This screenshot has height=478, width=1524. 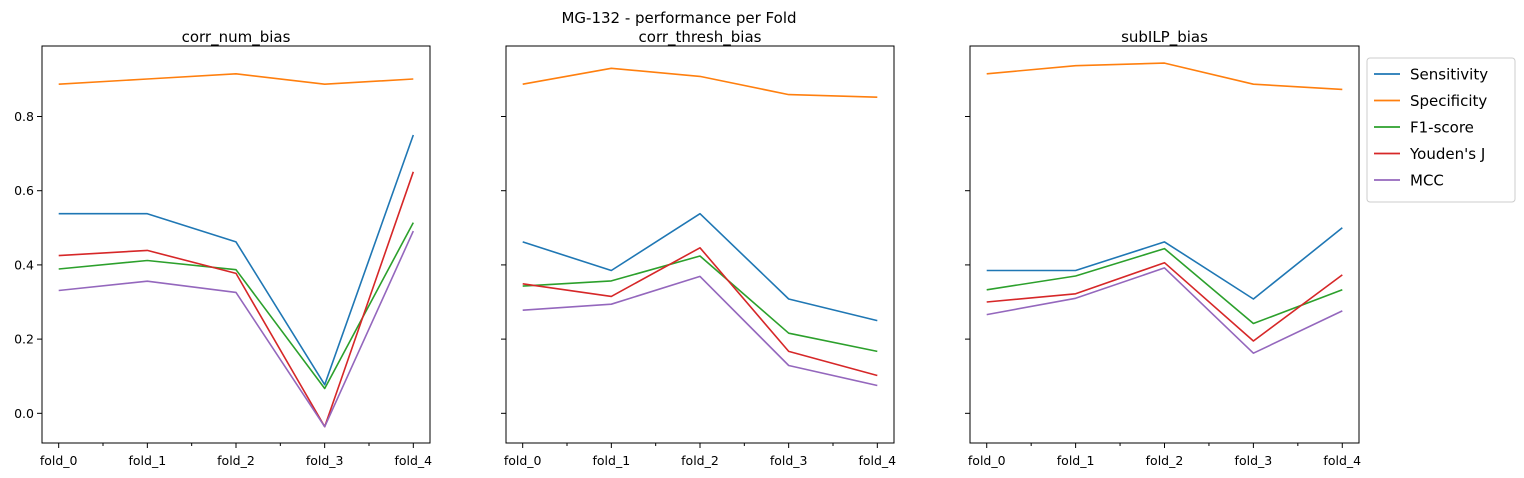 I want to click on legend-frame, so click(x=1441, y=130).